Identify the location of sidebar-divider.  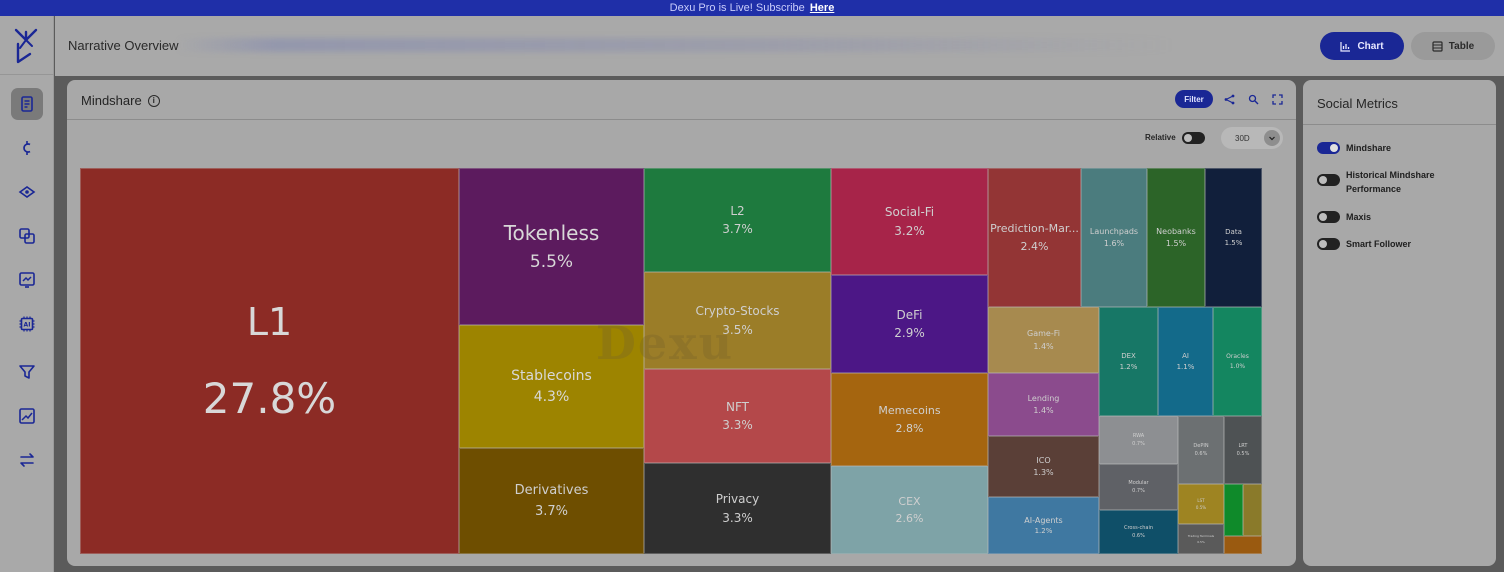
(27, 74).